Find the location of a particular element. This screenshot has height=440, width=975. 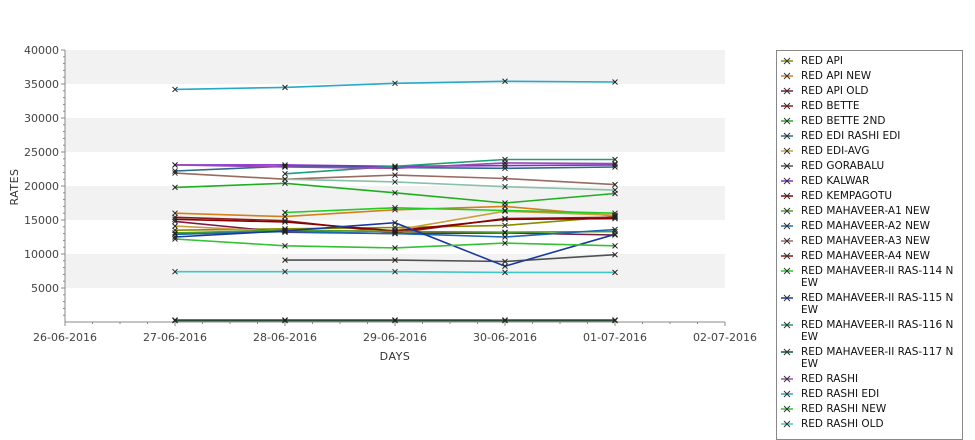

legend-item: RED RASHI OLD is located at coordinates (869, 423).